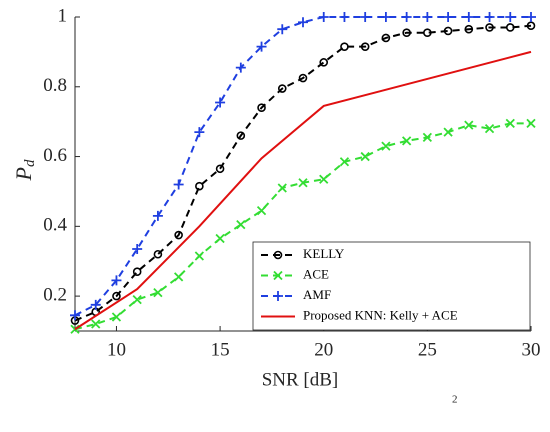  What do you see at coordinates (324, 253) in the screenshot?
I see `legend-label: KELLY` at bounding box center [324, 253].